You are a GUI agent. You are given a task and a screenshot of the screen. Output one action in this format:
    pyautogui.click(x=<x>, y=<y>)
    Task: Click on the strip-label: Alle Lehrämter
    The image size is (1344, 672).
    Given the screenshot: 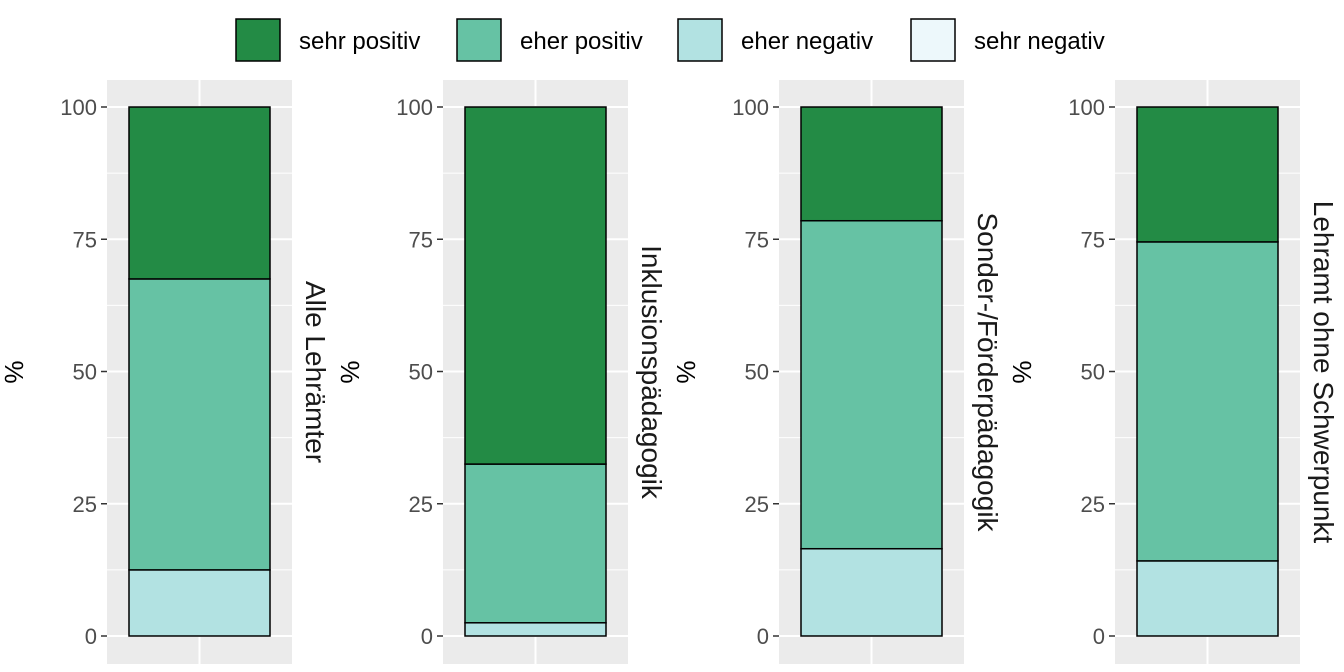 What is the action you would take?
    pyautogui.click(x=315, y=372)
    